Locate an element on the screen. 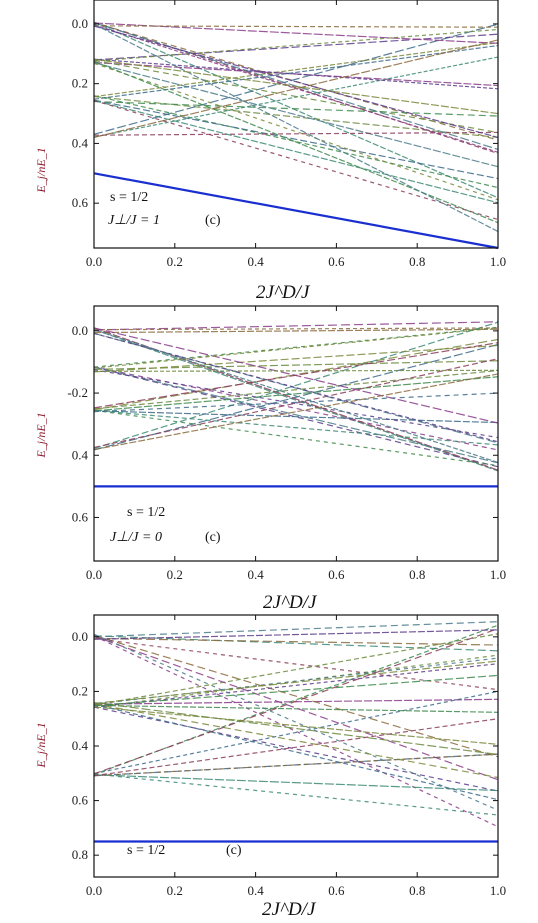  panel-middle-excited-levels is located at coordinates (296, 396).